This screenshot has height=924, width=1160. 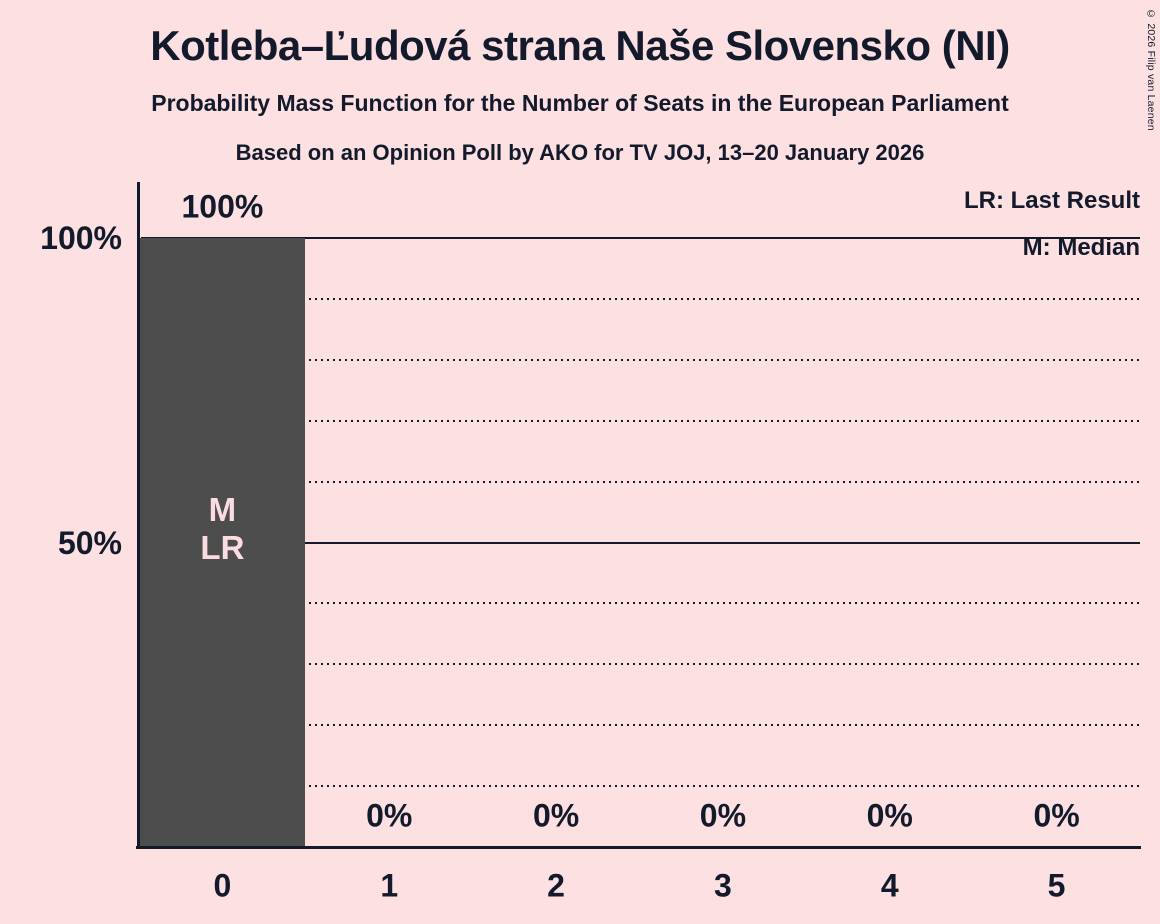 I want to click on value-label-seats-3: 0%, so click(x=723, y=815).